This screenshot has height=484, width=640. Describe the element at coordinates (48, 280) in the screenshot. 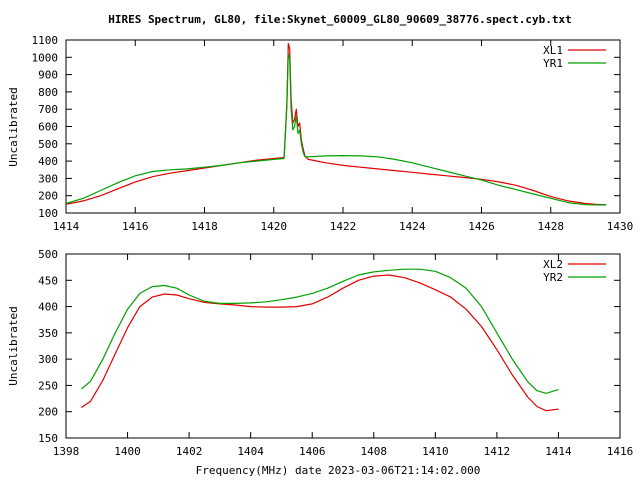

I see `y-tick-label: 450` at that location.